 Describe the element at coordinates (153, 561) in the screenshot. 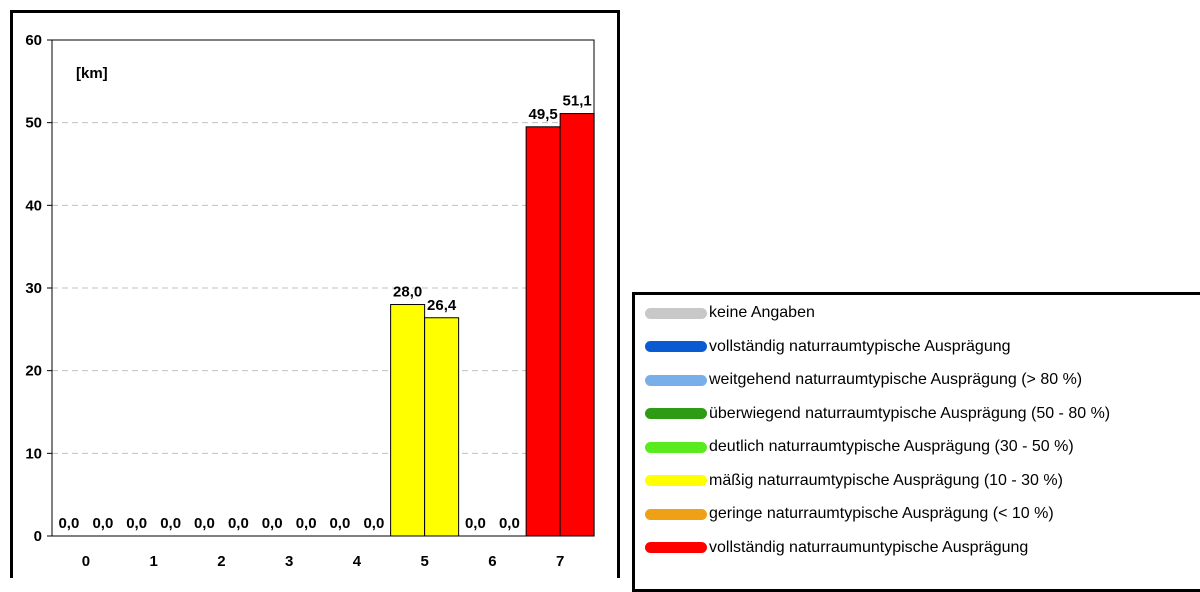

I see `x-tick-label: 1` at that location.